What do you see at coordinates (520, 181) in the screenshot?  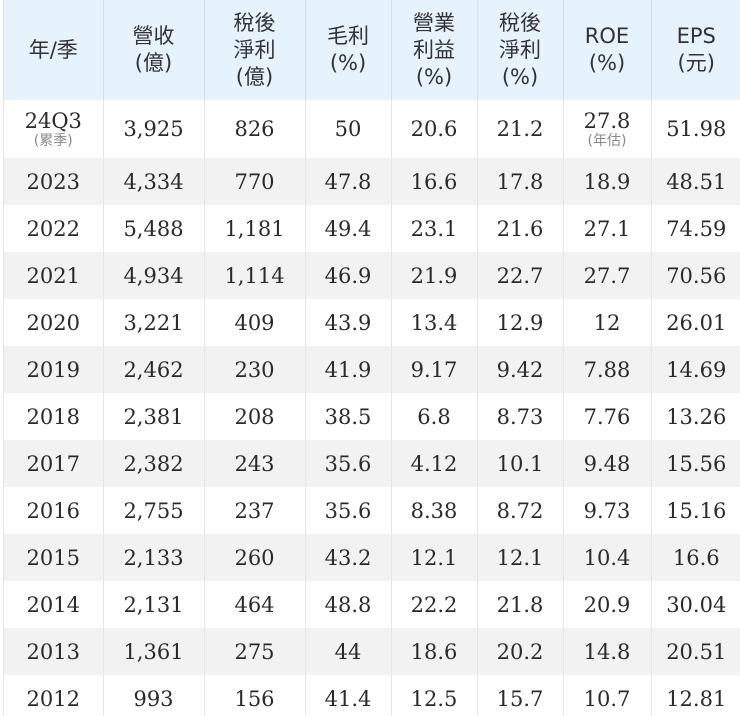 I see `cell-net-margin: 17.8` at bounding box center [520, 181].